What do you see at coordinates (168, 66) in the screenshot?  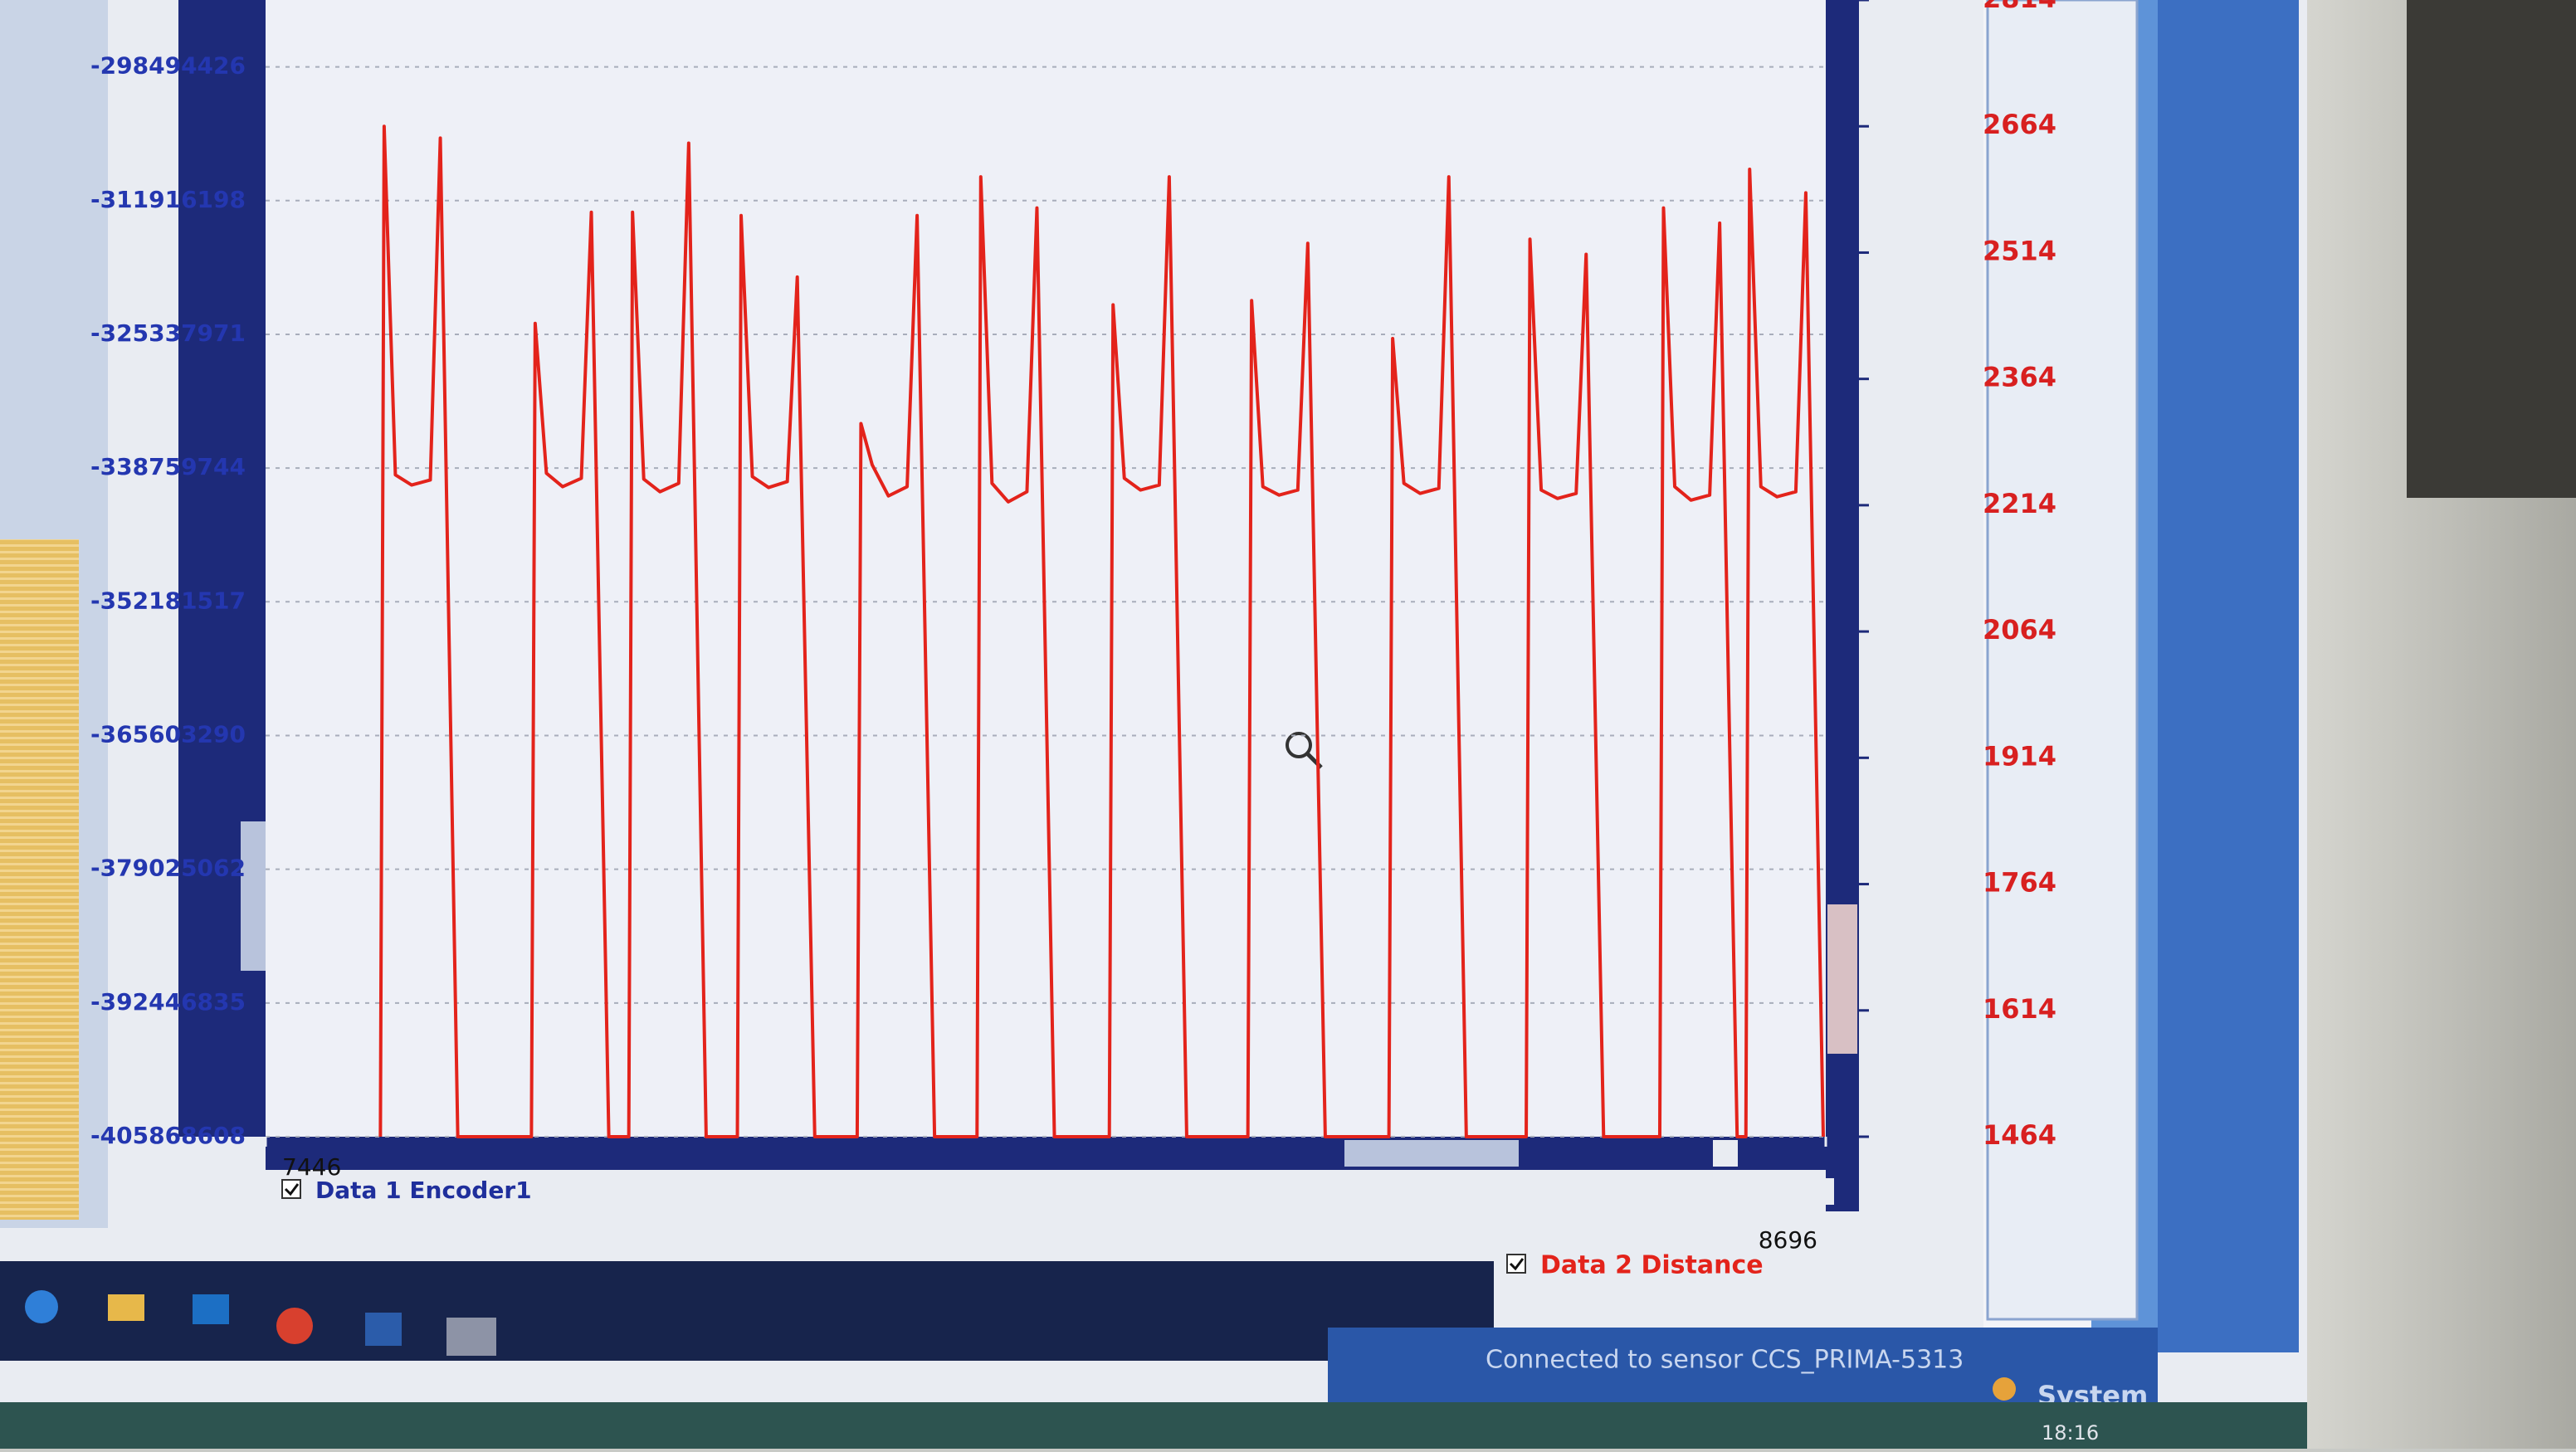 I see `y-tick-label: -298494426` at bounding box center [168, 66].